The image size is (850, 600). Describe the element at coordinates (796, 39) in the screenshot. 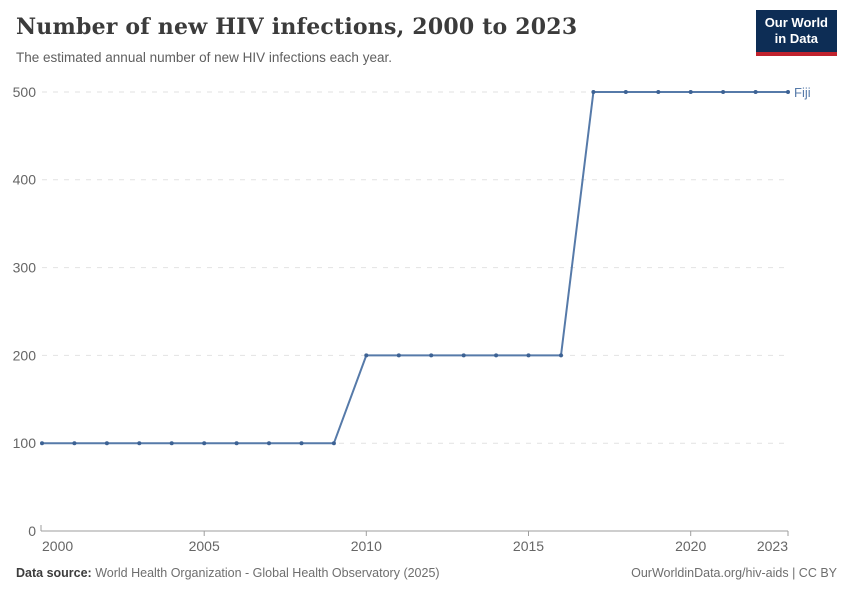

I see `owid-logo-line2: in Data` at that location.